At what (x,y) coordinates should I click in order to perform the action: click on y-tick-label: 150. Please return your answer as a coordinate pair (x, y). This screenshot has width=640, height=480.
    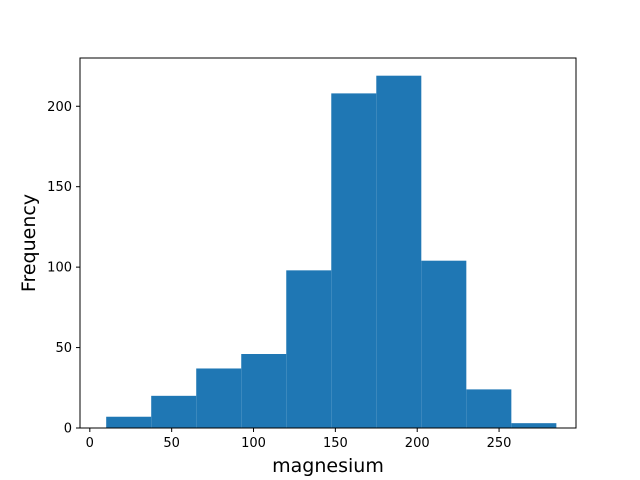
    Looking at the image, I should click on (59, 187).